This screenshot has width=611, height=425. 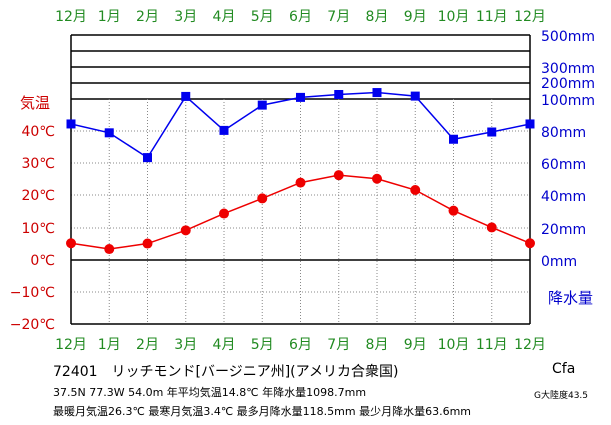 I want to click on month-label-top: 9月, so click(x=415, y=17).